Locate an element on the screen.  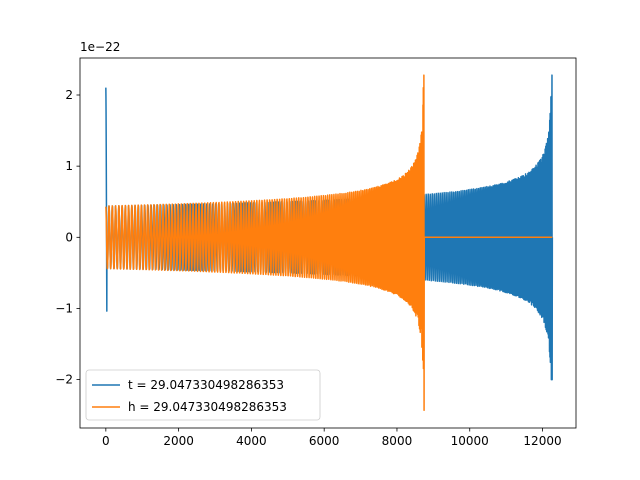
x-tick-label: 10000 is located at coordinates (470, 441).